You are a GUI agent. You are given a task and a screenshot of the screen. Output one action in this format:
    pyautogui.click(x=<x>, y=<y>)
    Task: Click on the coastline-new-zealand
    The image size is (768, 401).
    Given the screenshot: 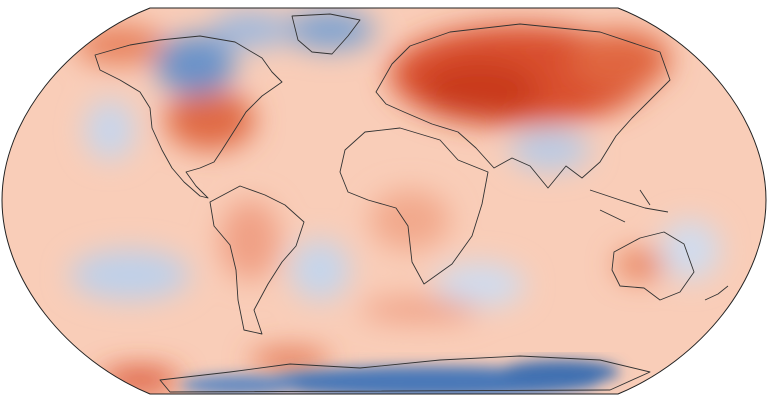 What is the action you would take?
    pyautogui.click(x=716, y=293)
    